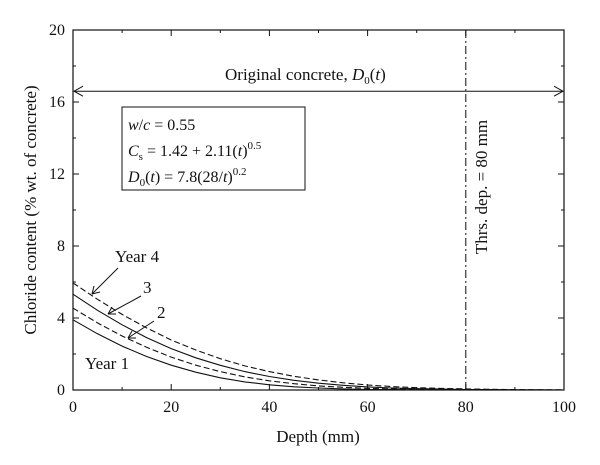 This screenshot has width=600, height=465. Describe the element at coordinates (137, 256) in the screenshot. I see `curve-label-year4: Year 4` at that location.